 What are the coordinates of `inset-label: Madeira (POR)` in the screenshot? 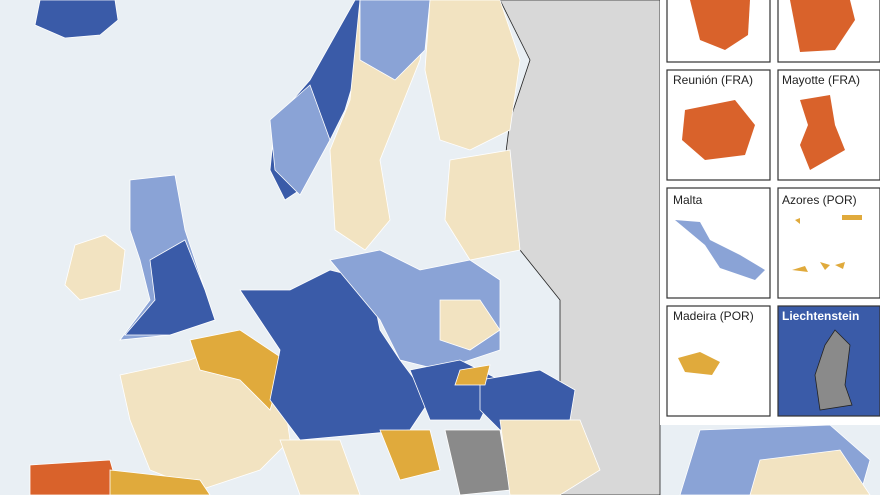 It's located at (713, 316).